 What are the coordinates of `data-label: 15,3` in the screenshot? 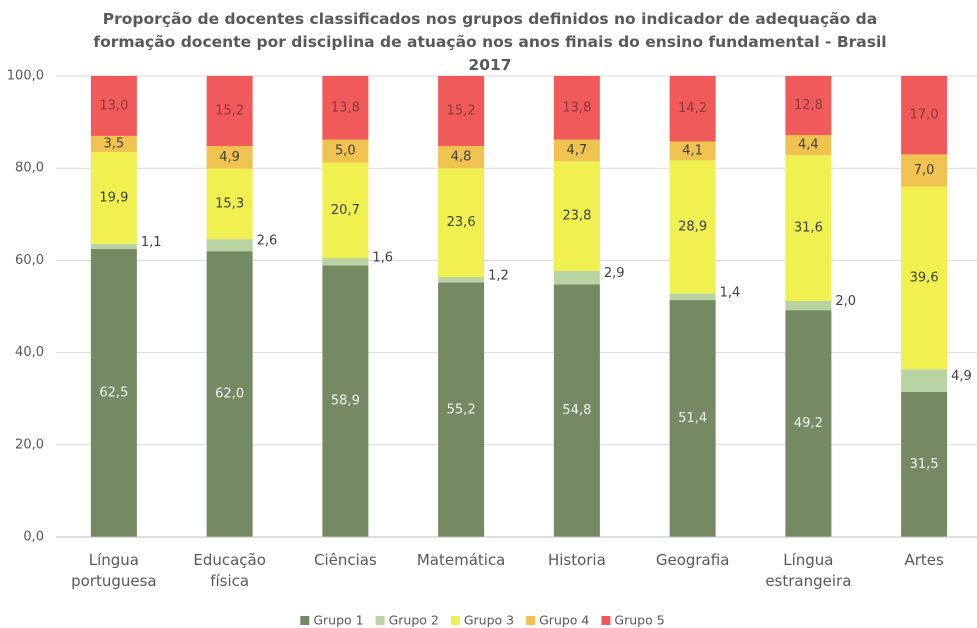 It's located at (229, 203).